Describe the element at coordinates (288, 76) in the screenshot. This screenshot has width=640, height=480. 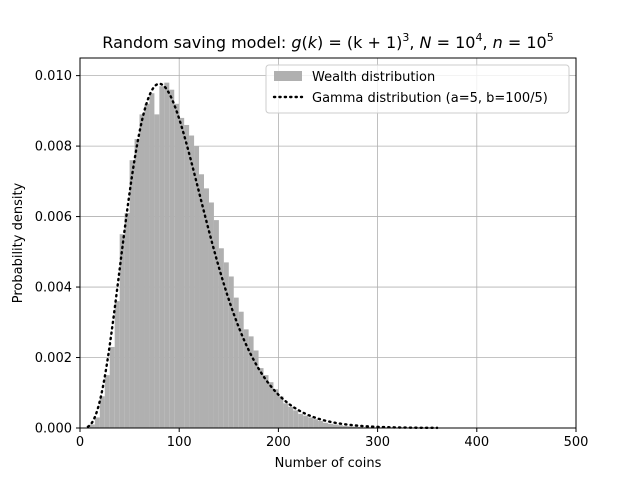
I see `legend-swatch-histogram` at that location.